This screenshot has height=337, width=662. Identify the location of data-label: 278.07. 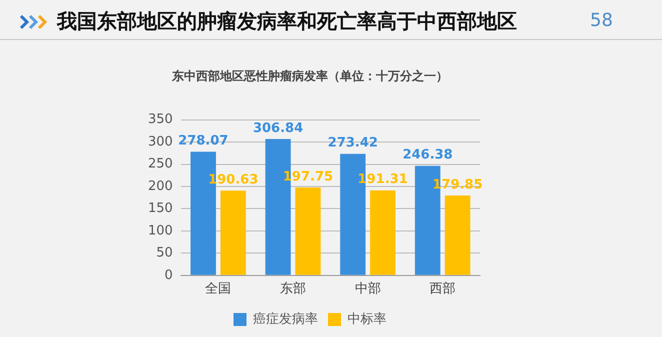
(203, 141).